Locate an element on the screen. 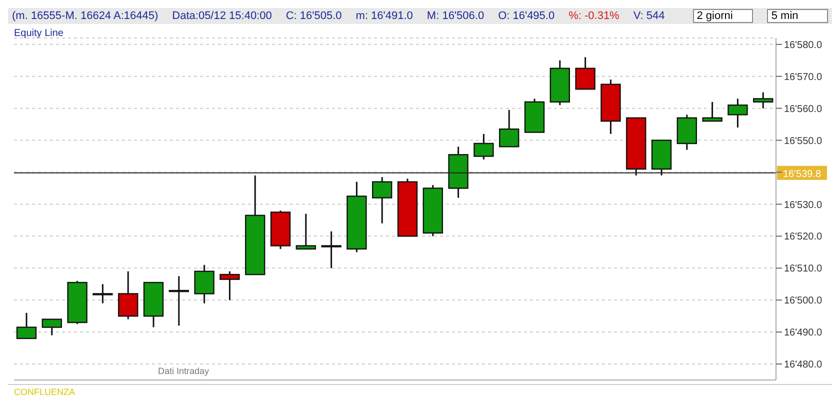 This screenshot has height=420, width=840. annotation: Dati Intraday is located at coordinates (184, 371).